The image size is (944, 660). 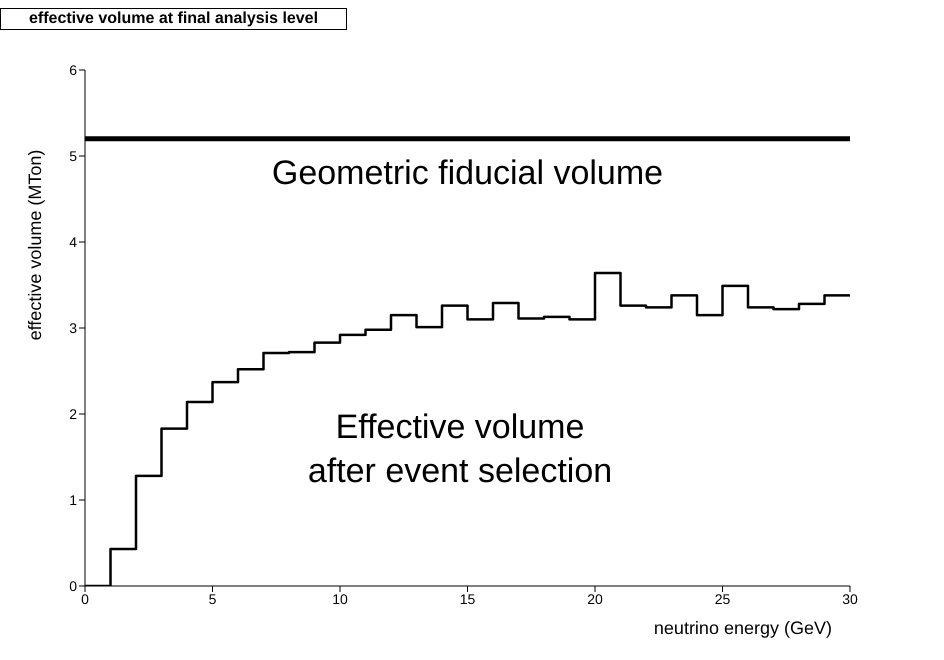 What do you see at coordinates (73, 586) in the screenshot?
I see `y-tick-label: 0` at bounding box center [73, 586].